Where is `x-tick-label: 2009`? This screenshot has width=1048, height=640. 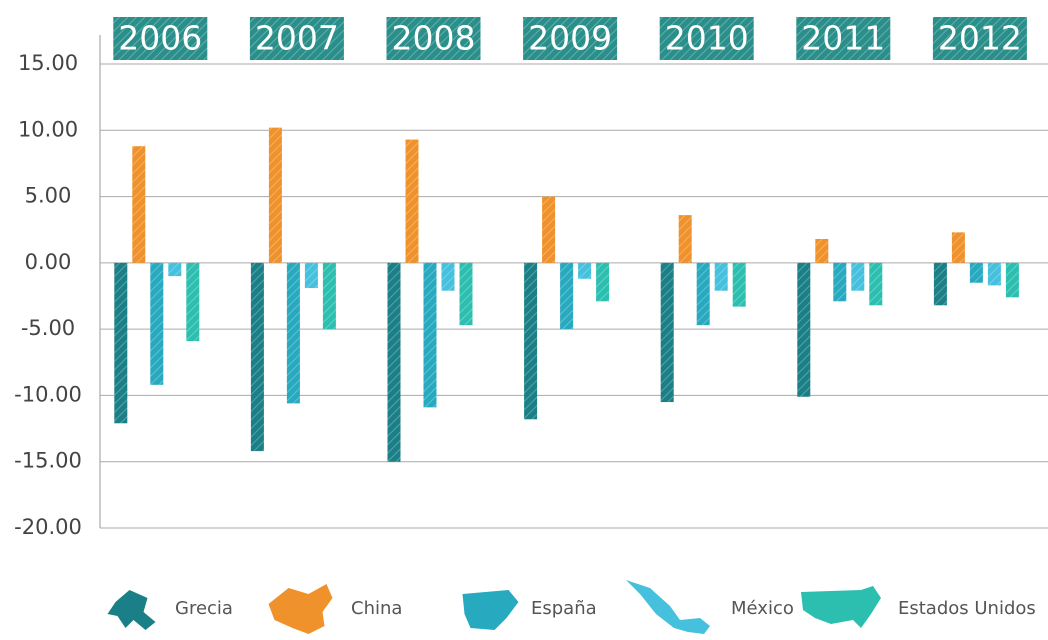
x-tick-label: 2009 is located at coordinates (570, 38).